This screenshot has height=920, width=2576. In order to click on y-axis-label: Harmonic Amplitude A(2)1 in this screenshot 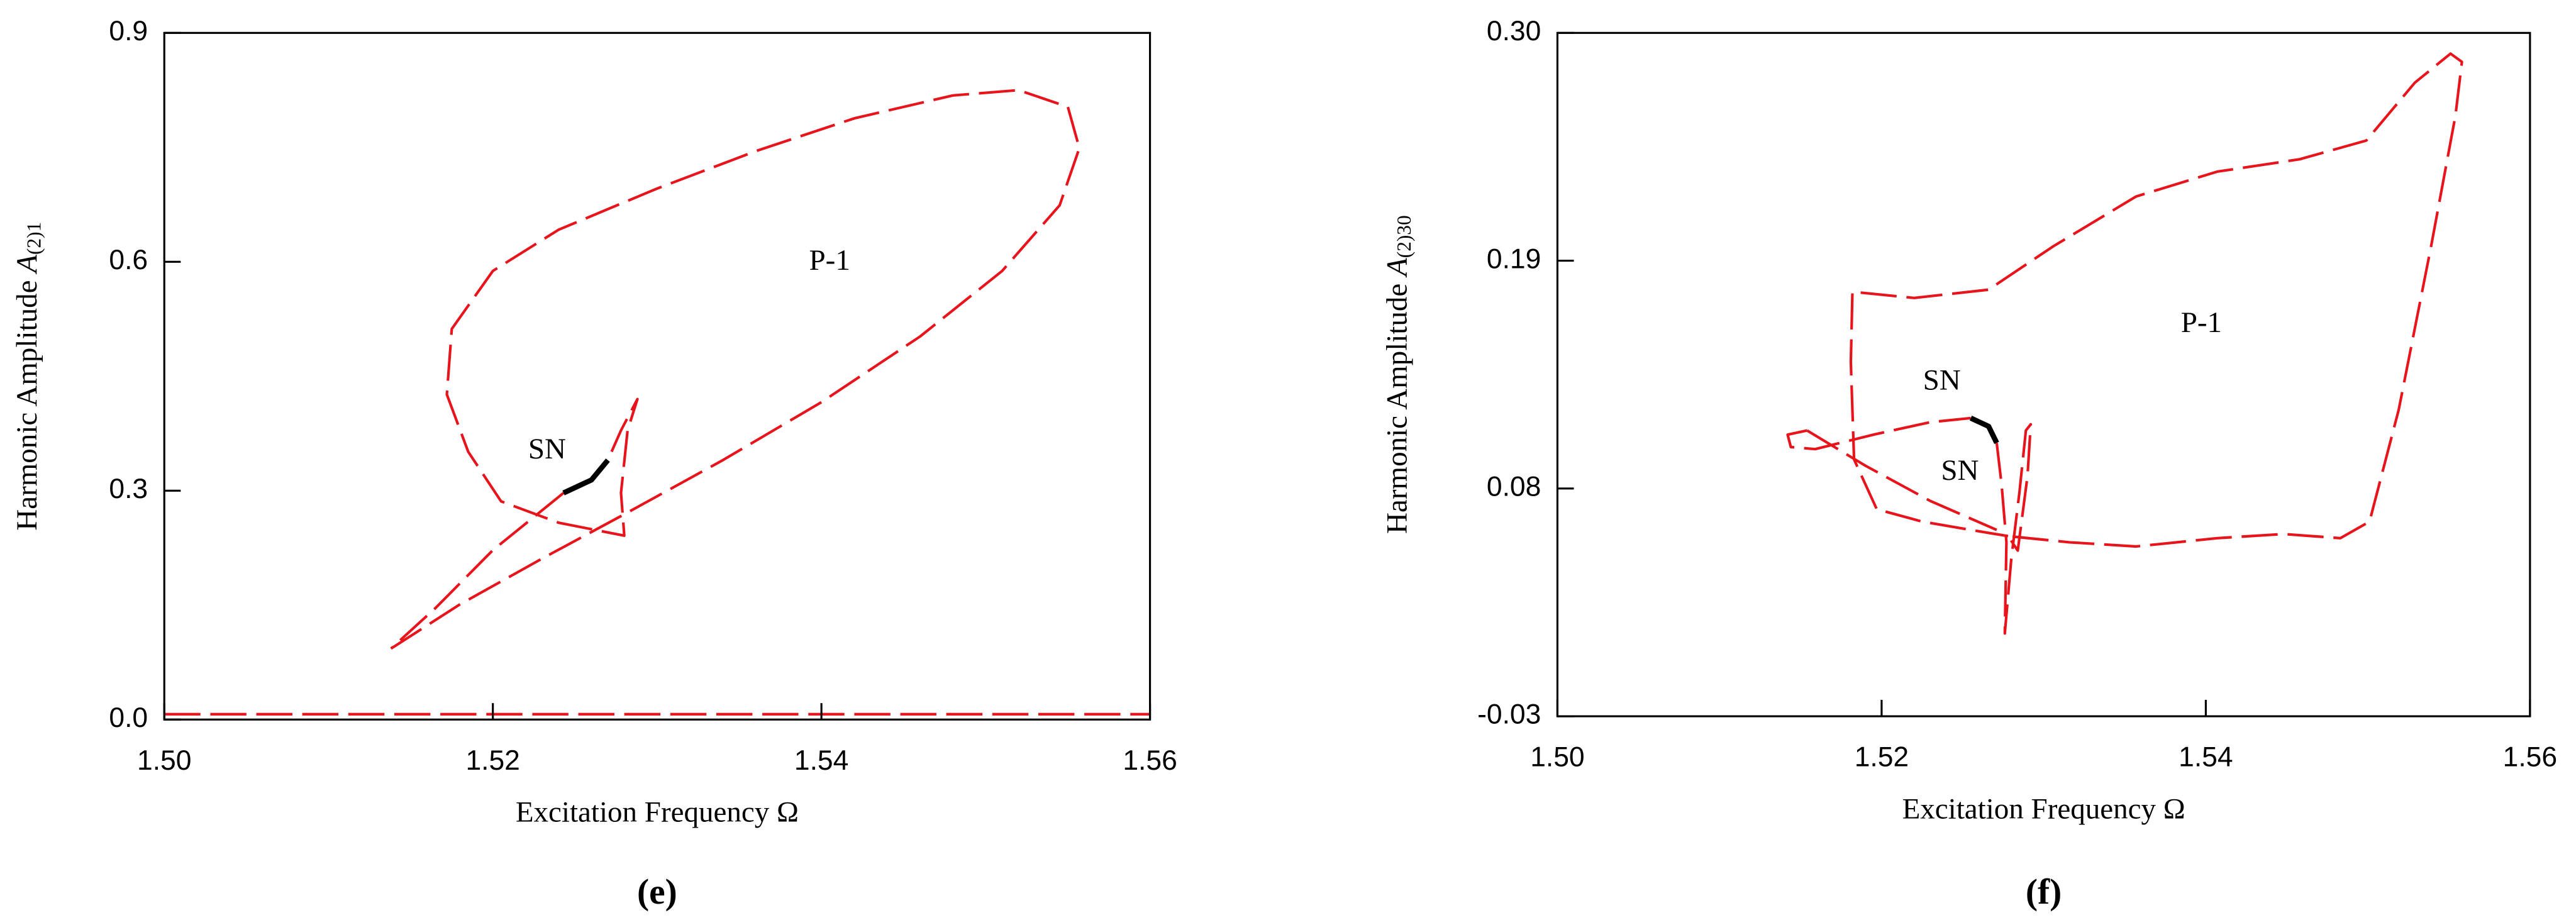, I will do `click(28, 376)`.